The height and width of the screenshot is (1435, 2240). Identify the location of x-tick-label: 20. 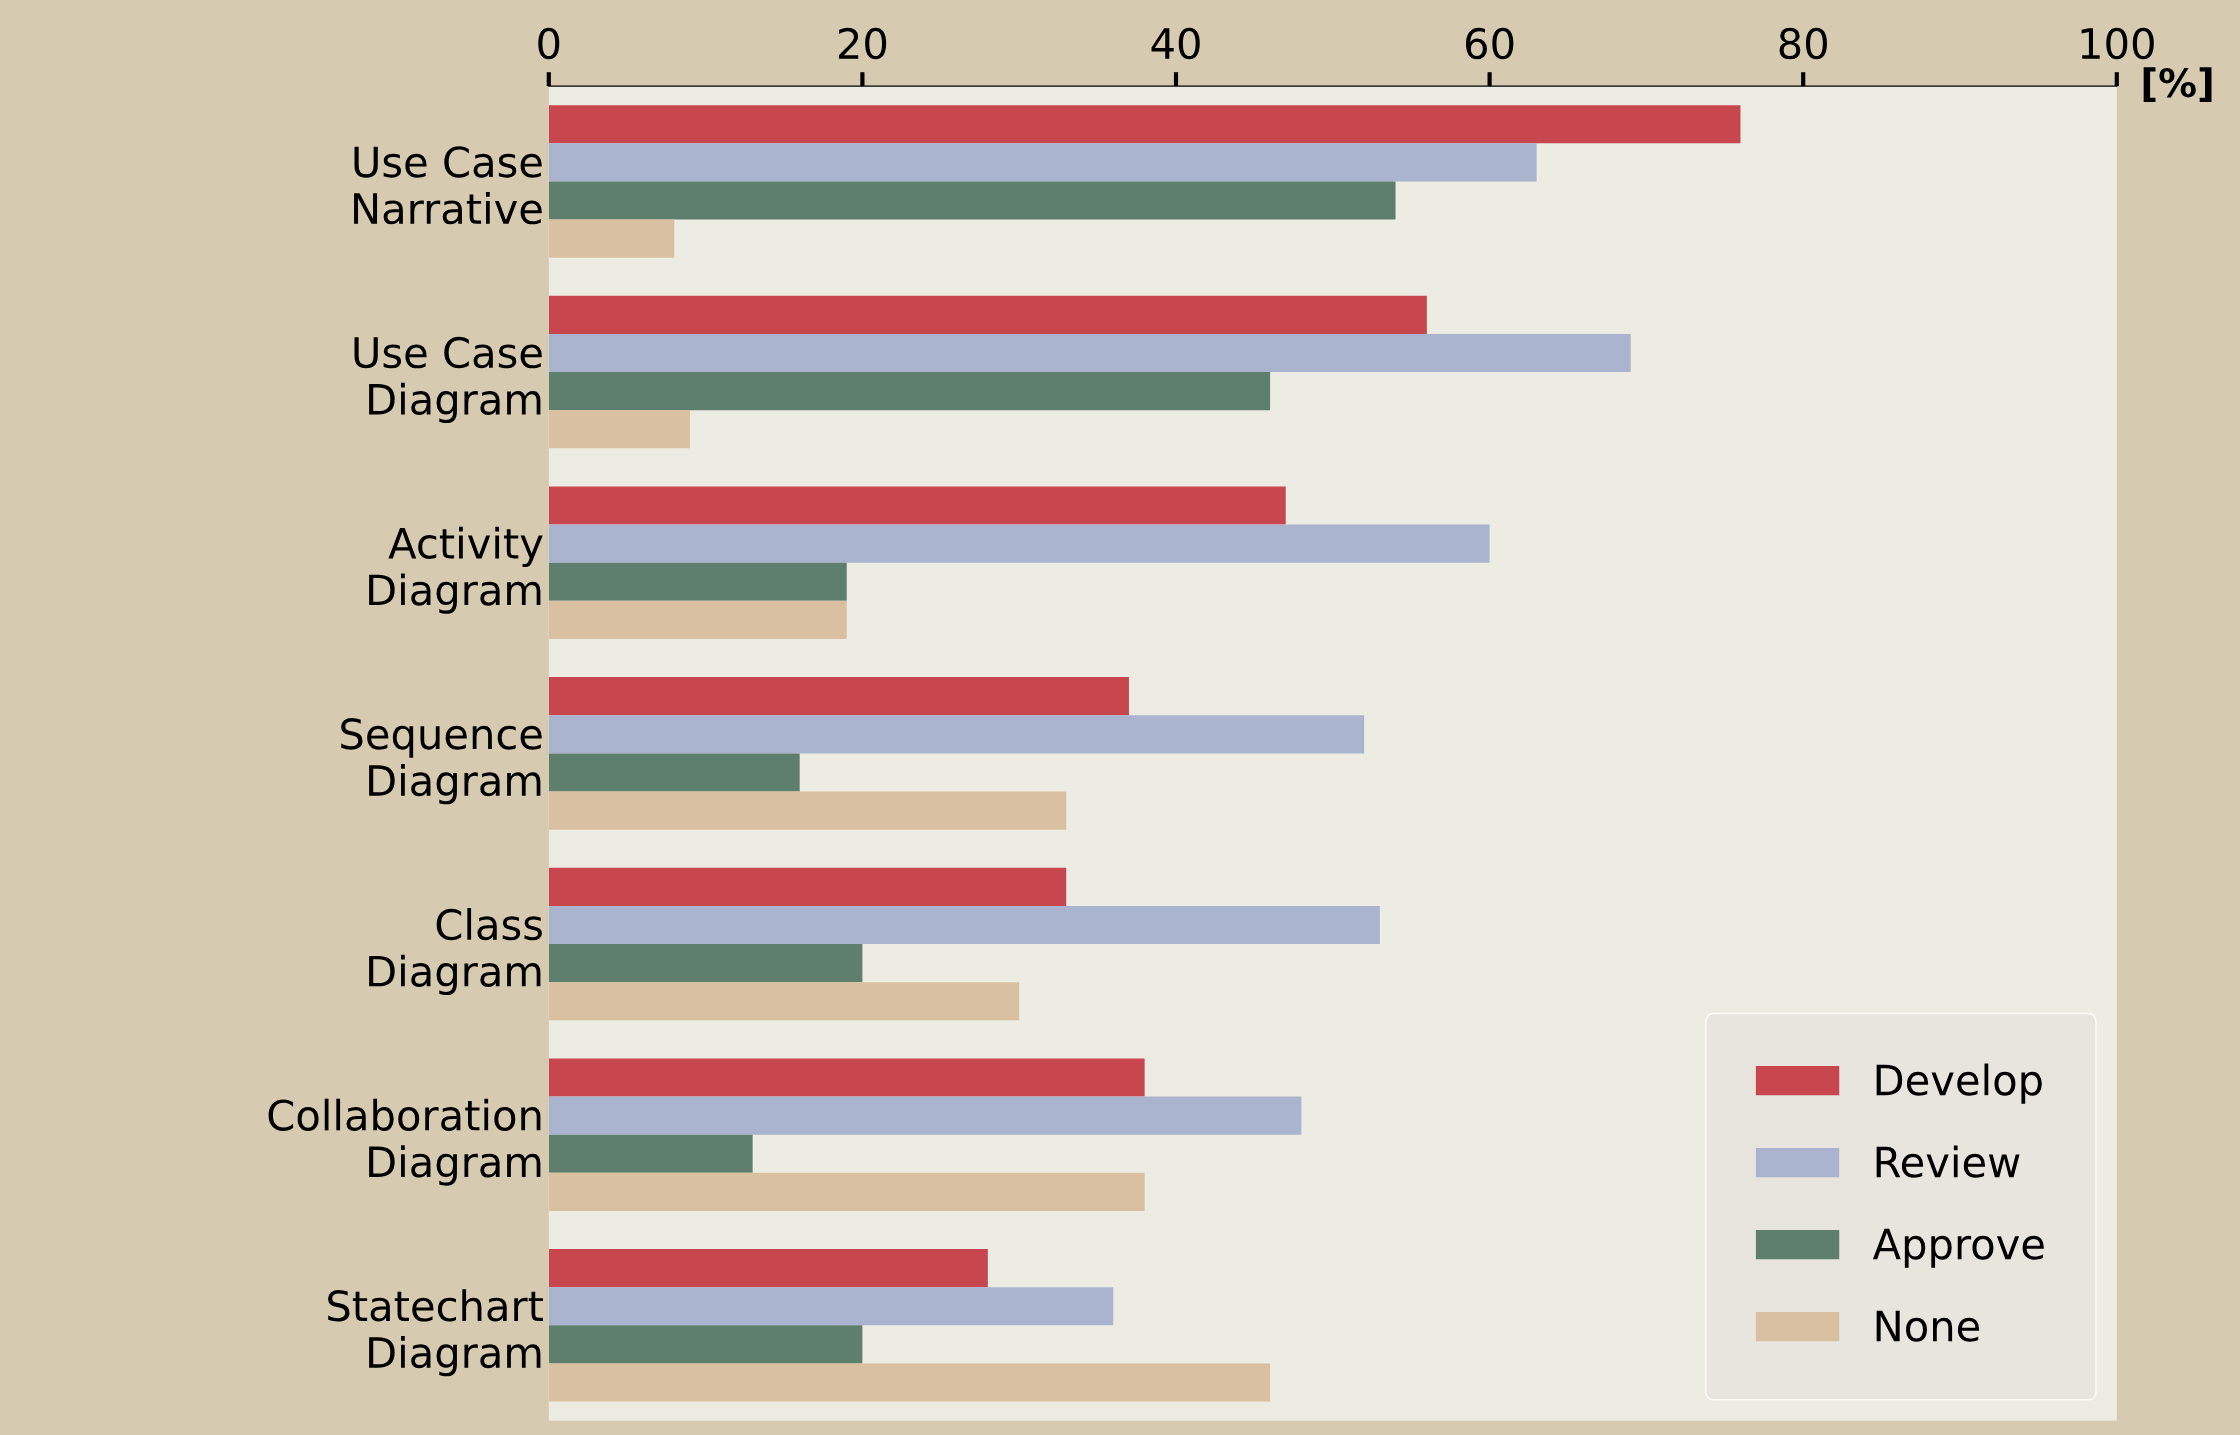
(862, 43).